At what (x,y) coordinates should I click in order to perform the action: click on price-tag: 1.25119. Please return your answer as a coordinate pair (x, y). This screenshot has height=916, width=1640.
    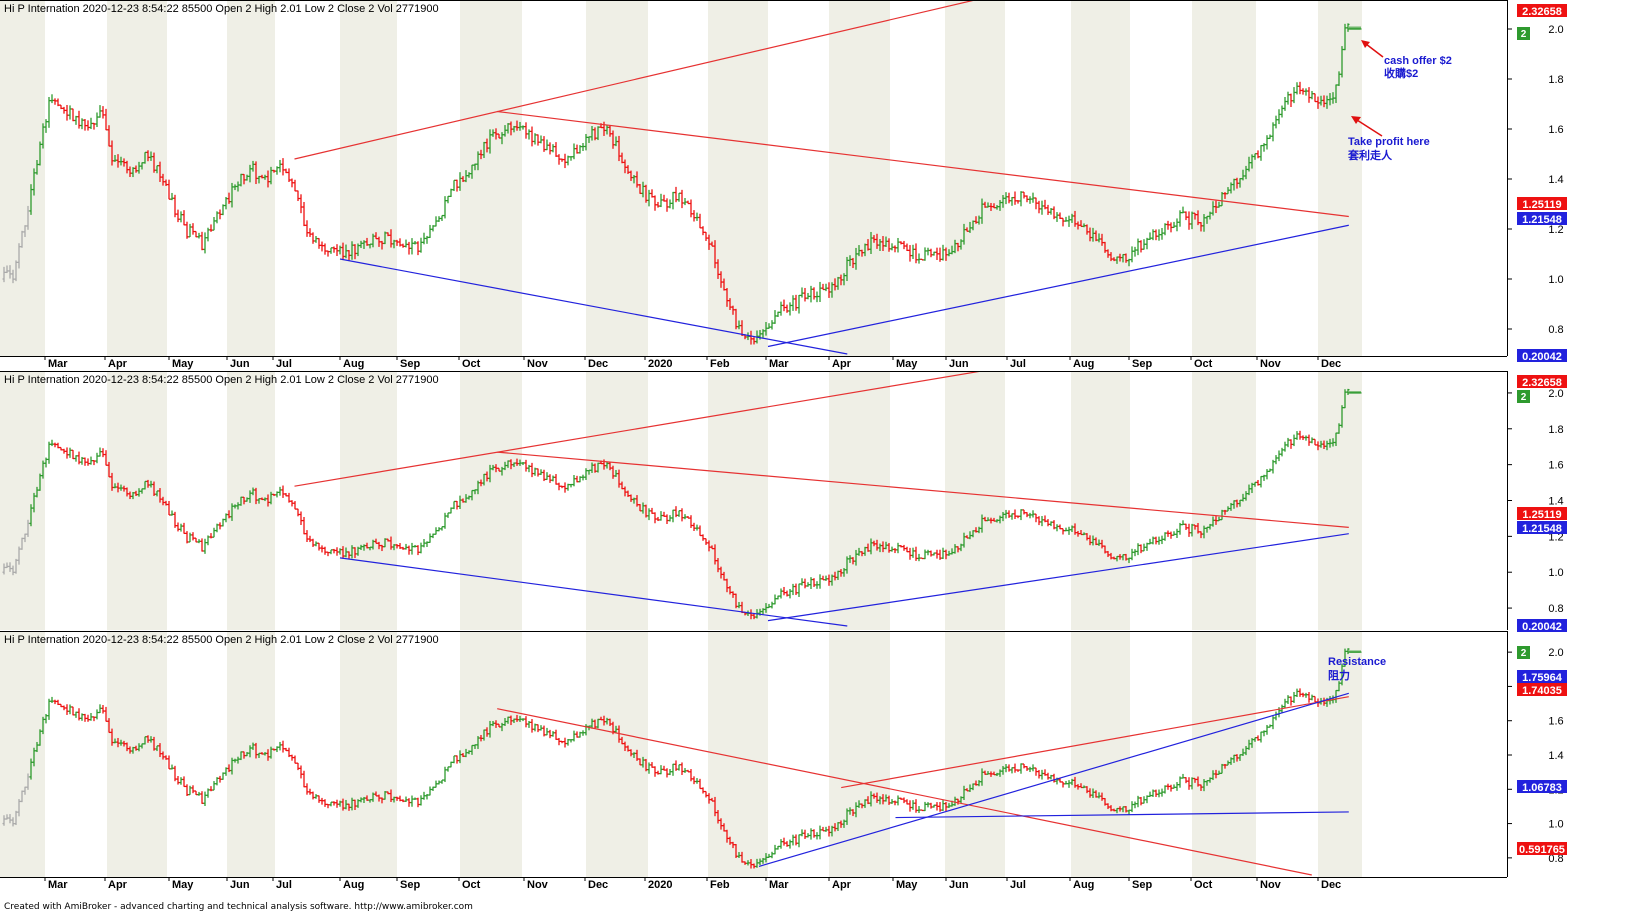
    Looking at the image, I should click on (1542, 204).